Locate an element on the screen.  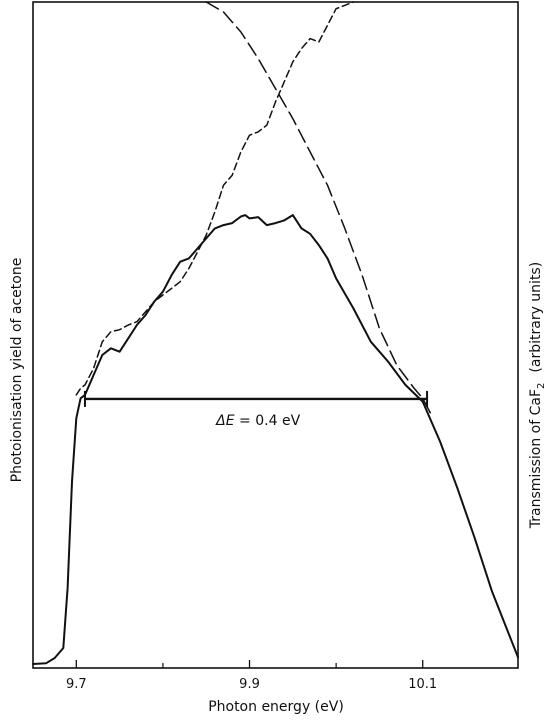
x-tick-label: 9.7 is located at coordinates (76, 684).